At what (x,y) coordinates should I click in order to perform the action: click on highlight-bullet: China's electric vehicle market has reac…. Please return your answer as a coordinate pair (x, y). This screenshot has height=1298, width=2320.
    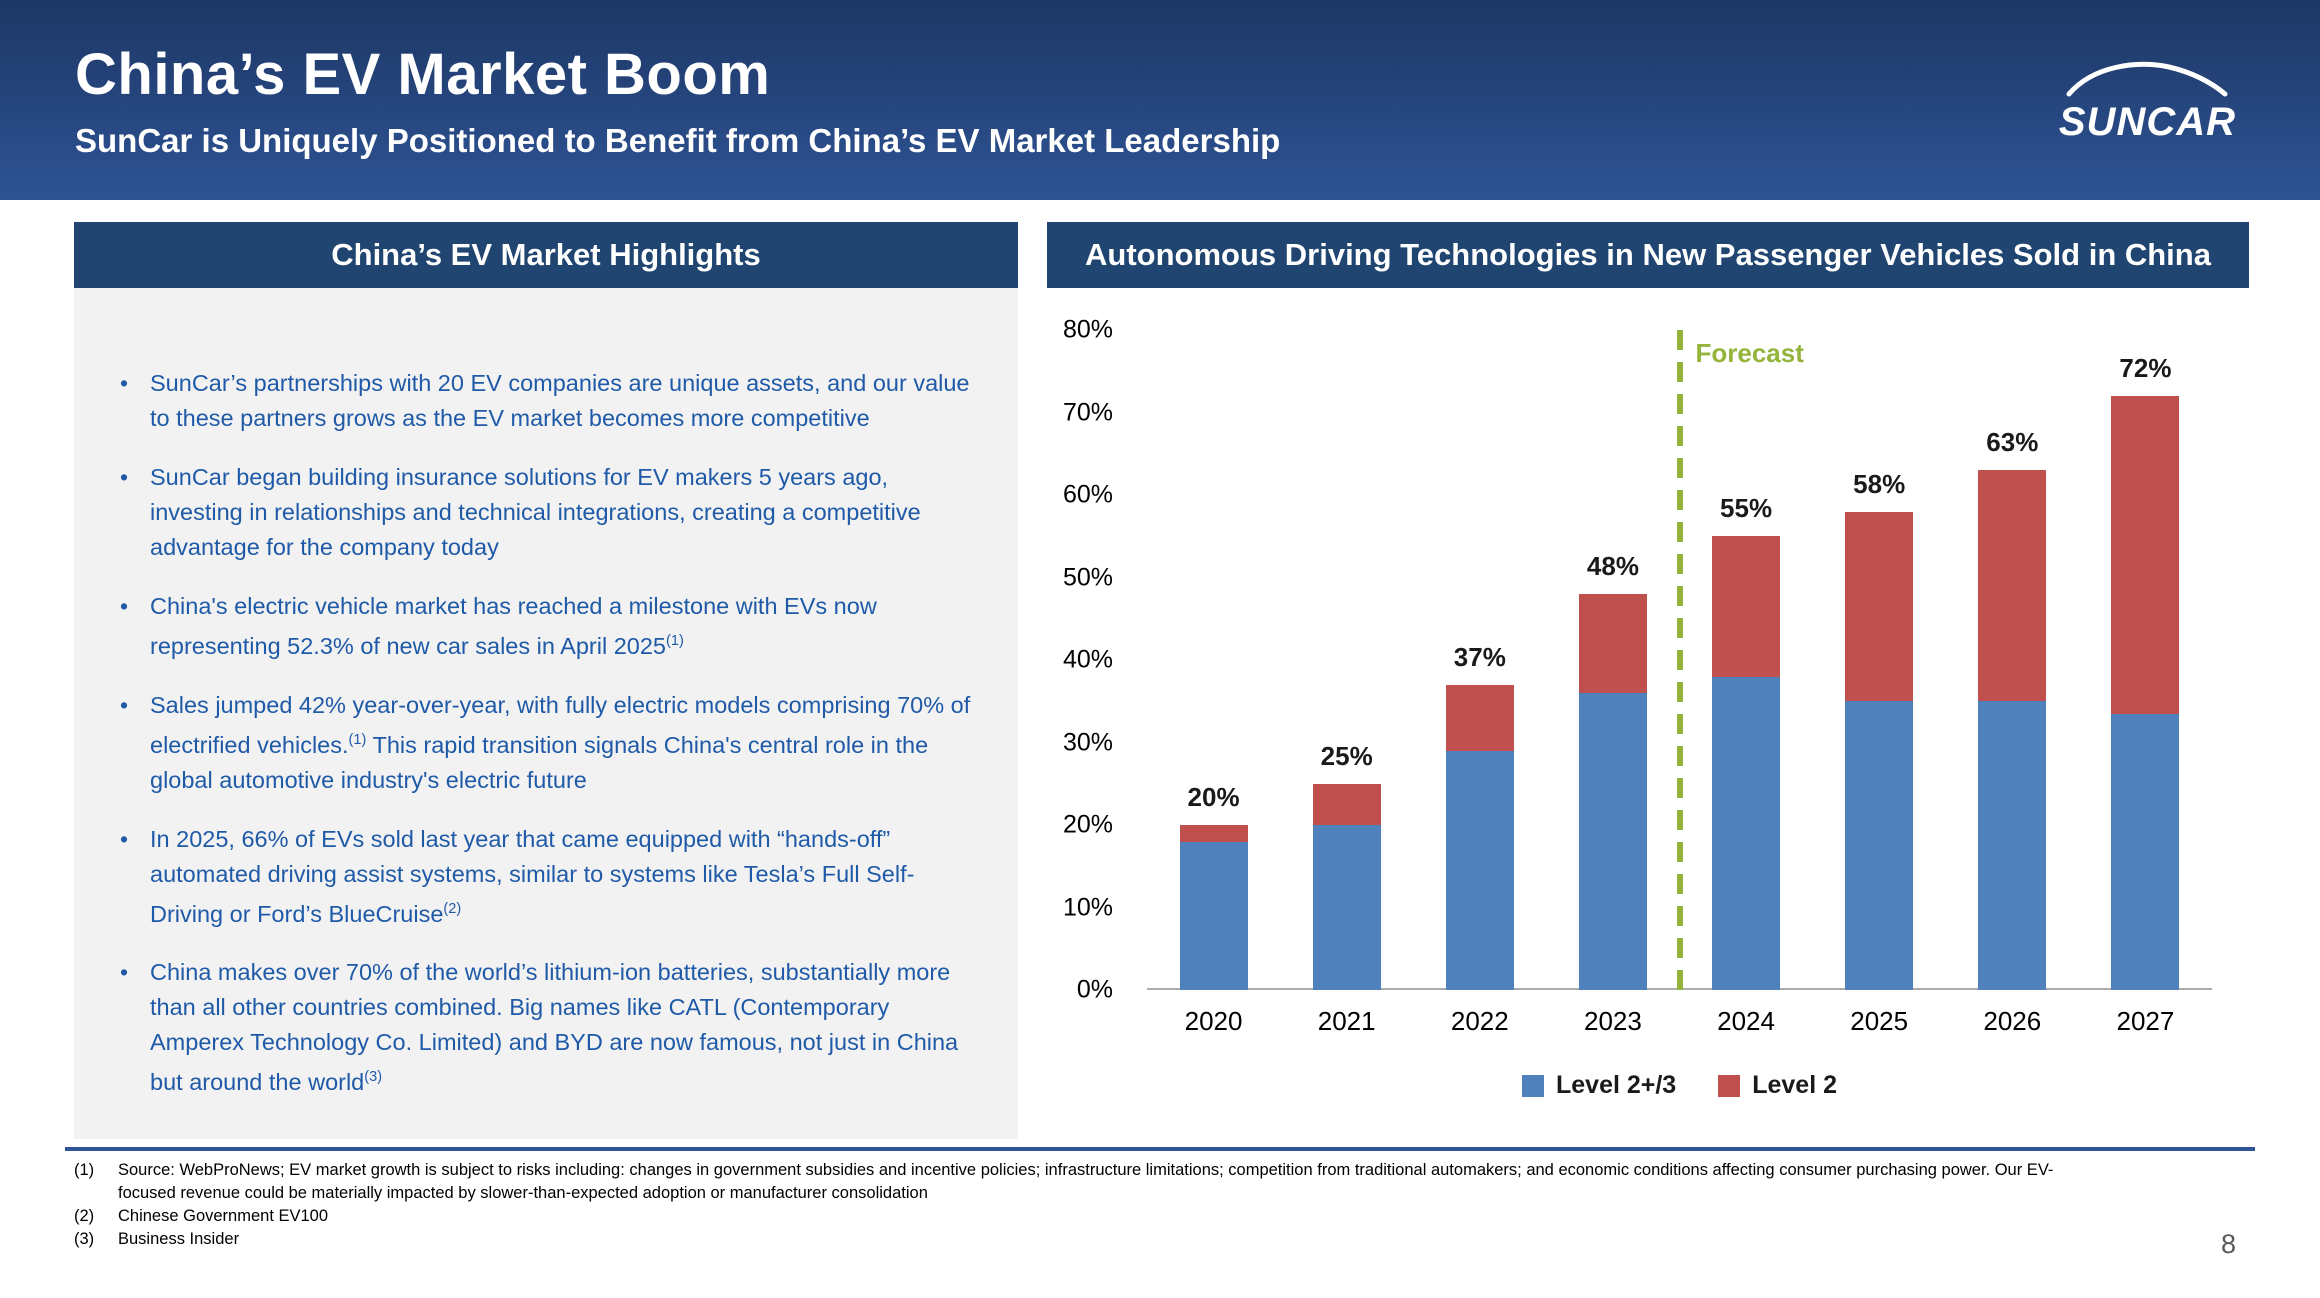
    Looking at the image, I should click on (548, 626).